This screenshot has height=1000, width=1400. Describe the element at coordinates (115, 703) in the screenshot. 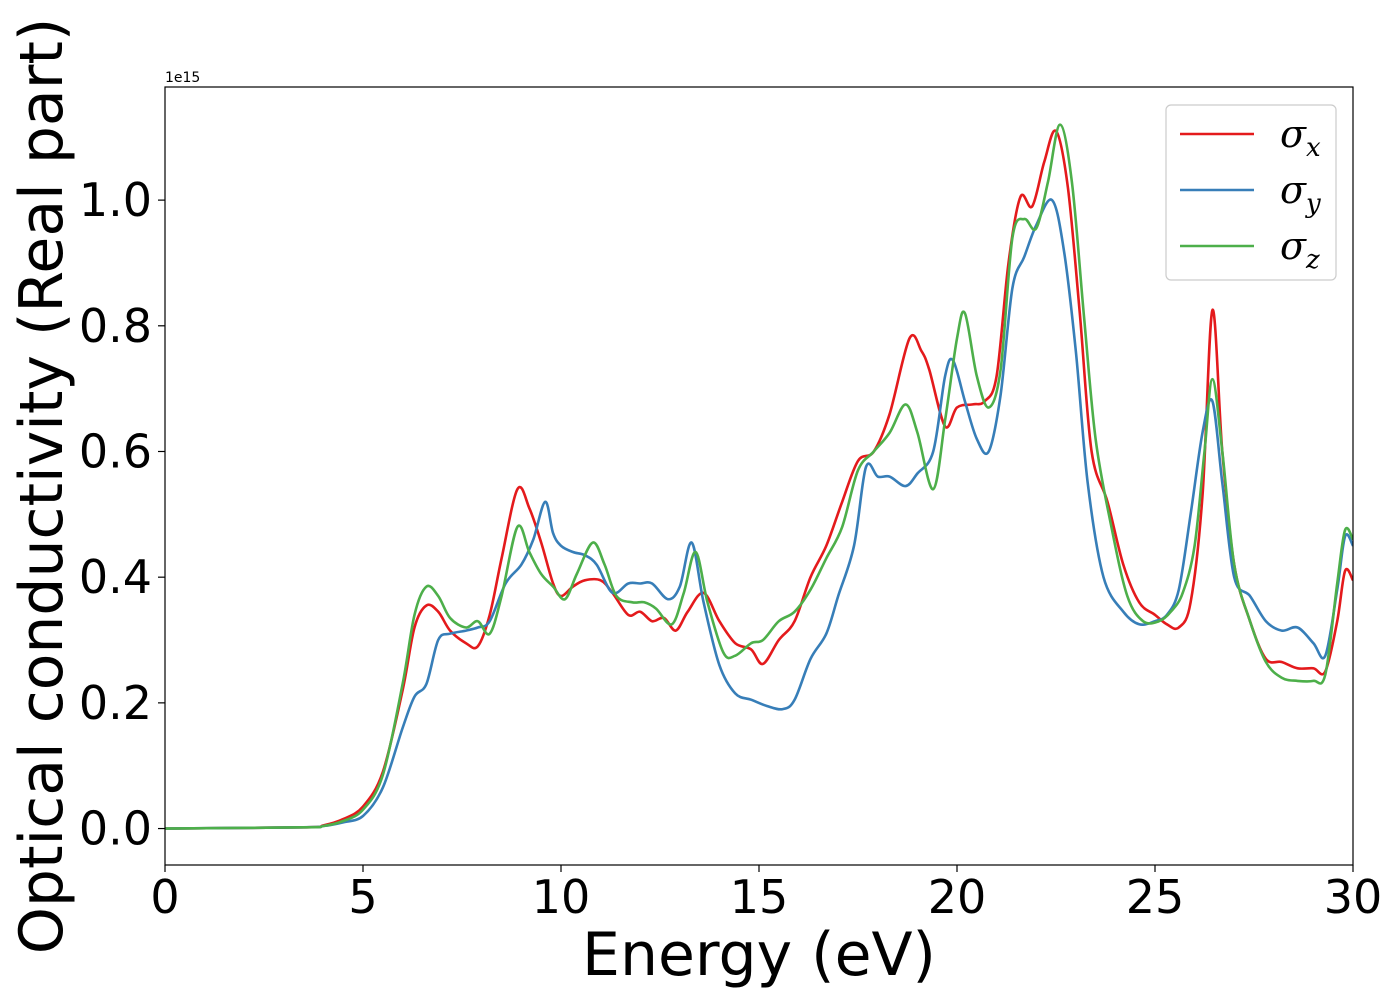

I see `y-tick-label: 0.2` at that location.